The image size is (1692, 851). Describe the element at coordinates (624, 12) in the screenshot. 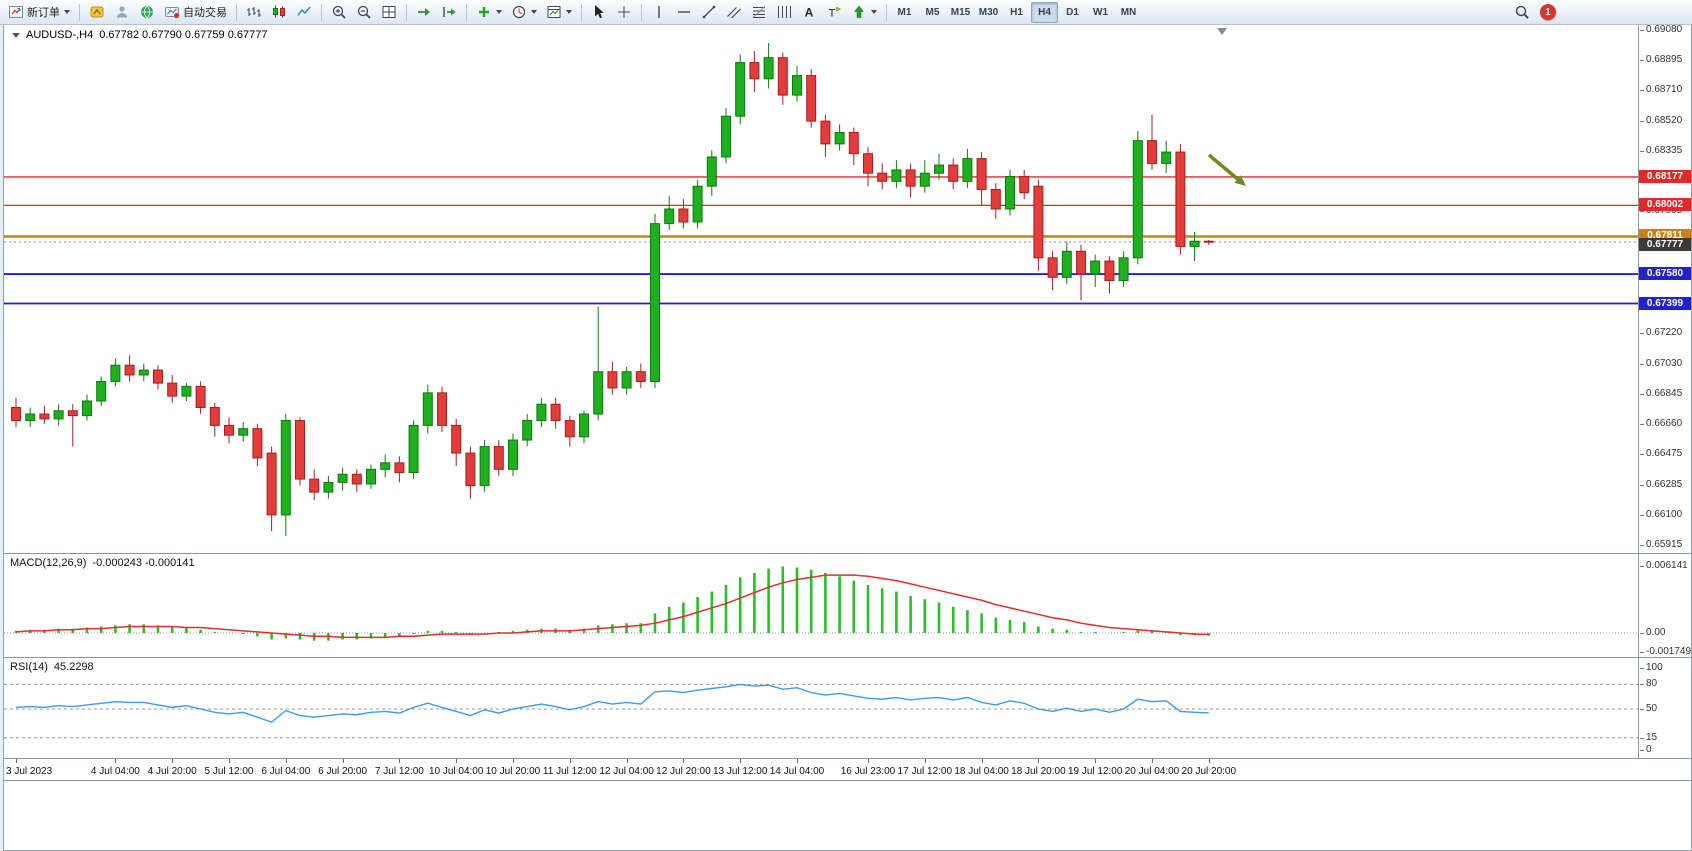

I see `crosshair-button` at that location.